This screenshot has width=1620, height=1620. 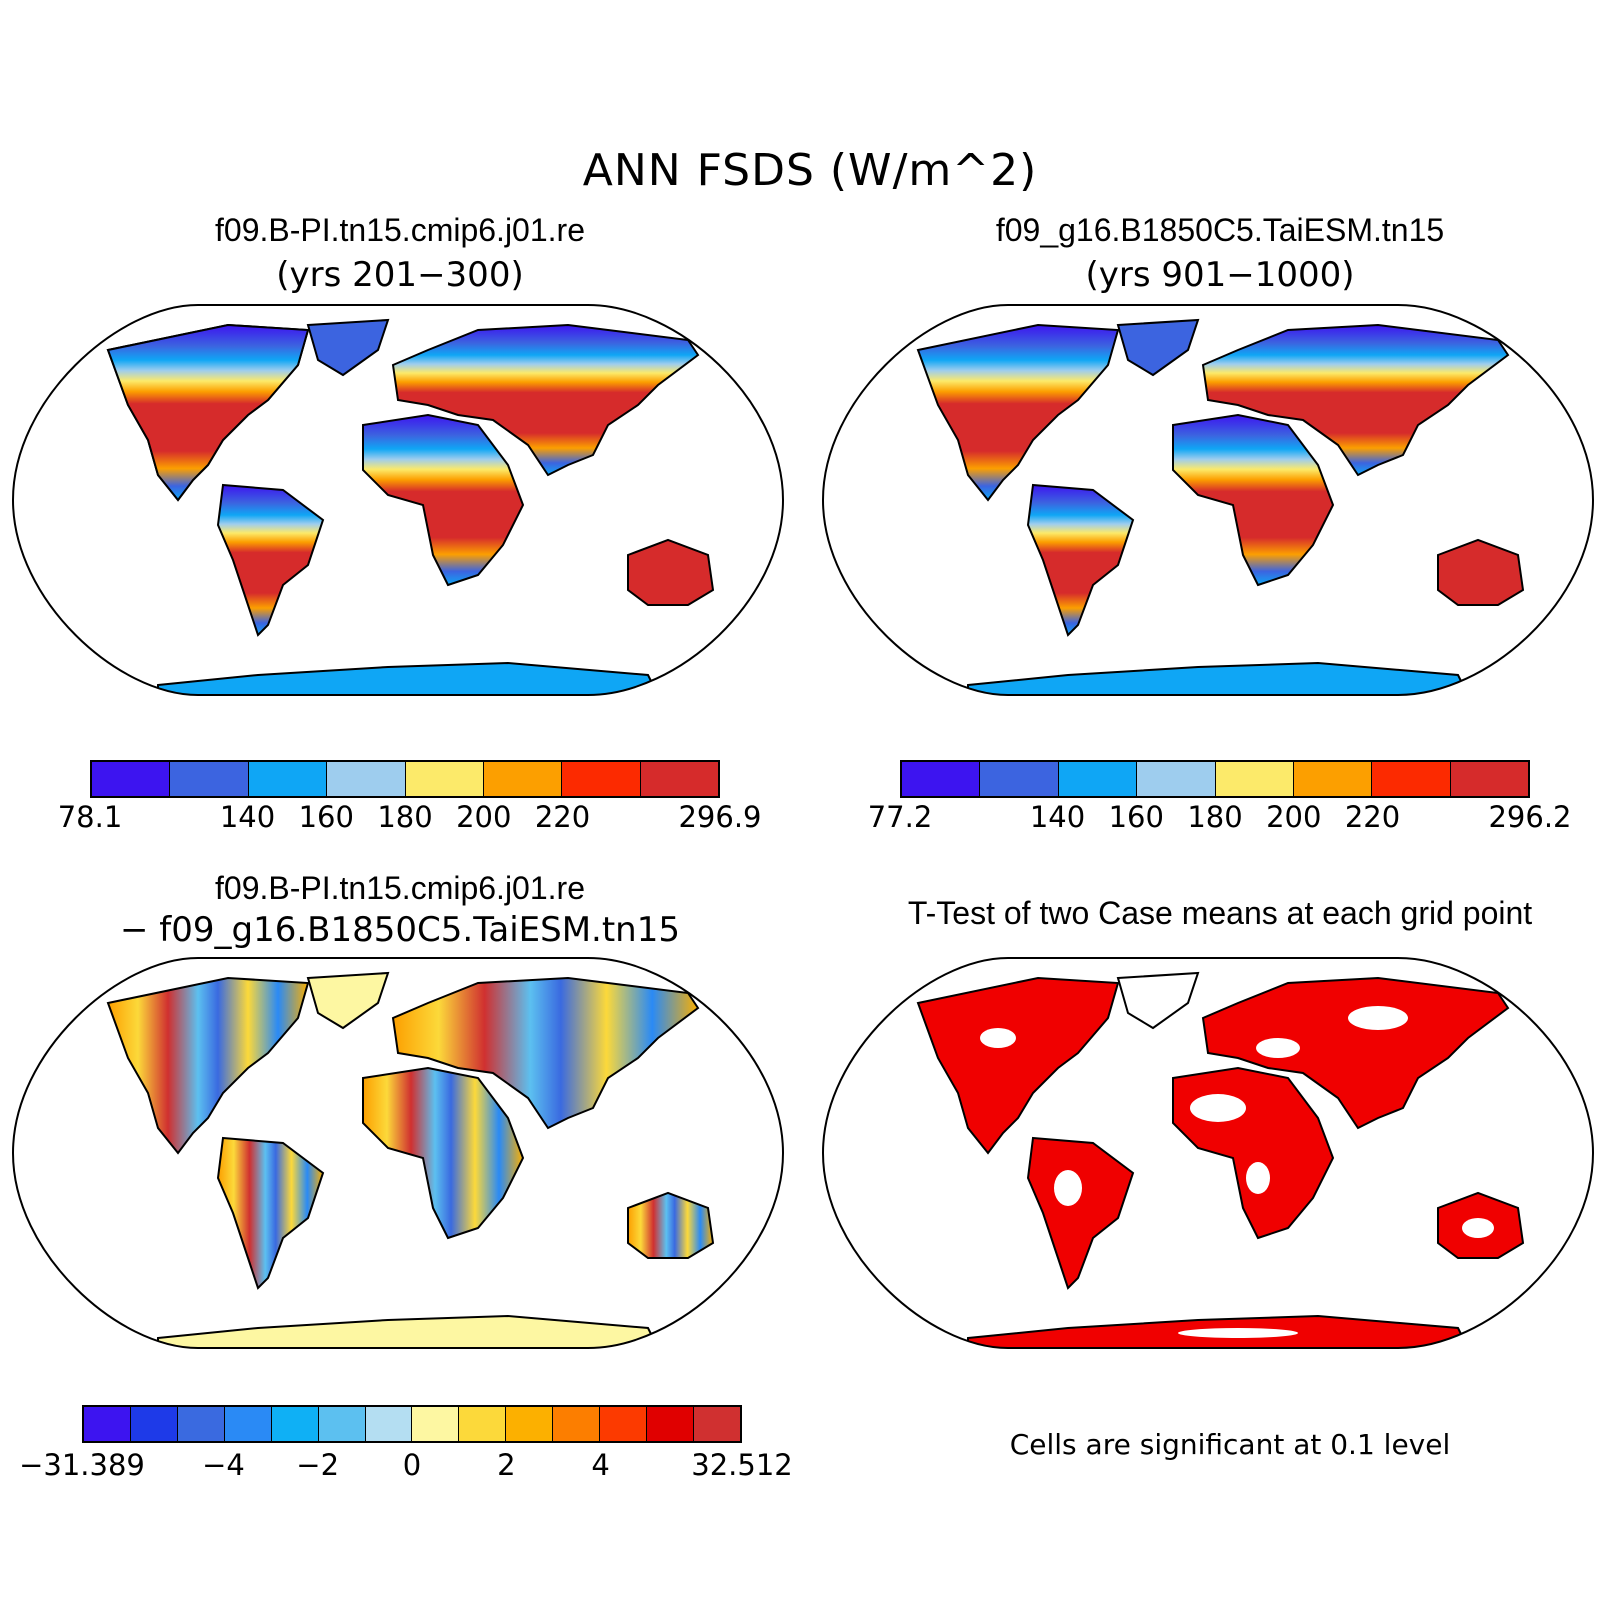 I want to click on significant-cells, so click(x=1220, y=1159).